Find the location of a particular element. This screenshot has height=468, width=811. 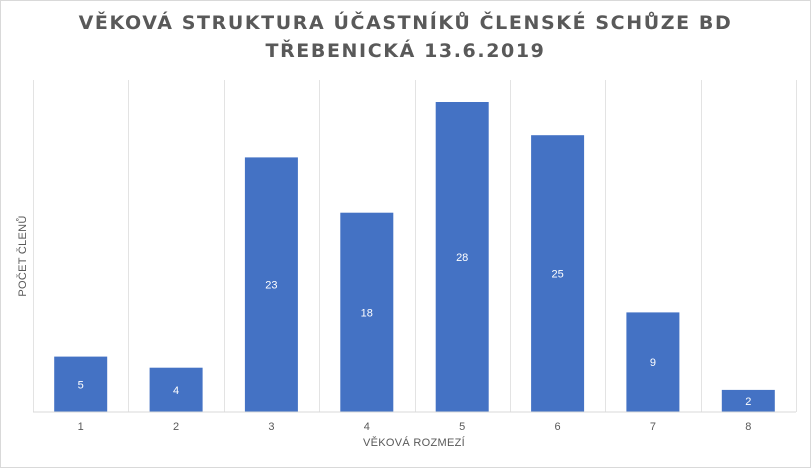

data-label-7: 9 is located at coordinates (653, 363).